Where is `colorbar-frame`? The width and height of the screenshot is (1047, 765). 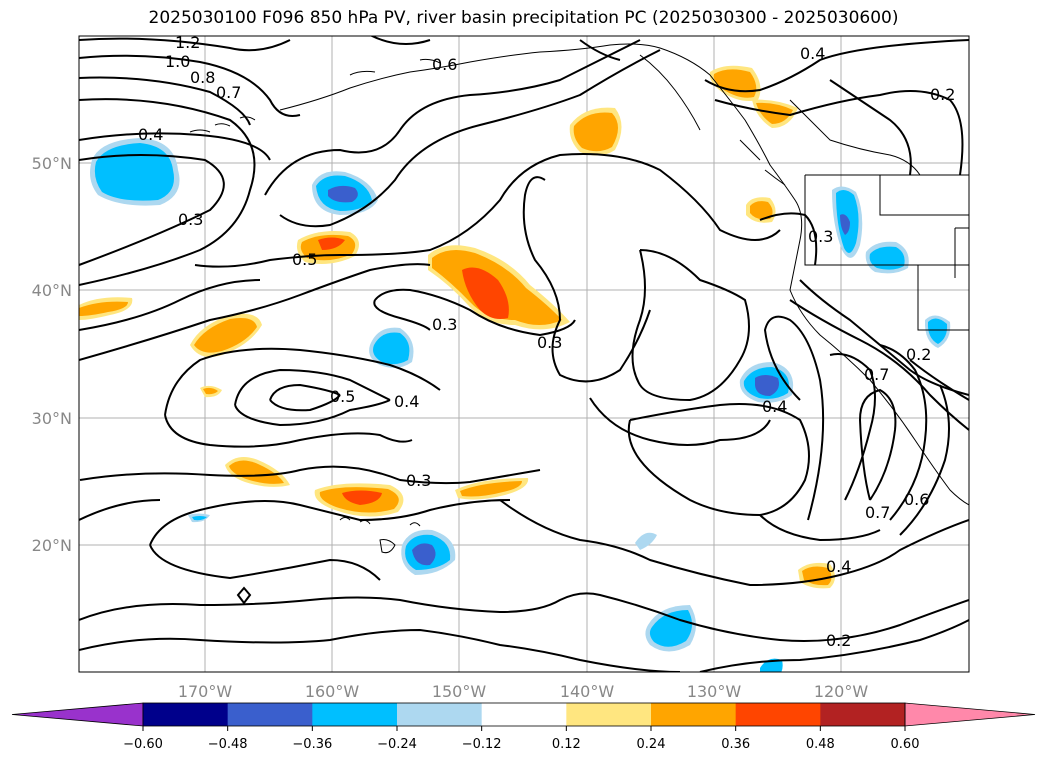
colorbar-frame is located at coordinates (524, 714).